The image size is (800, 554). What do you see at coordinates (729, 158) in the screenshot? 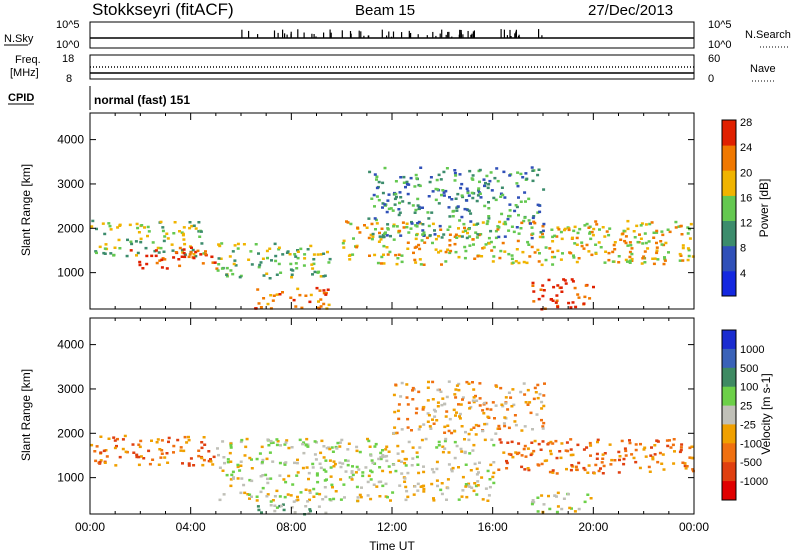
I see `power-colorbar-segment` at bounding box center [729, 158].